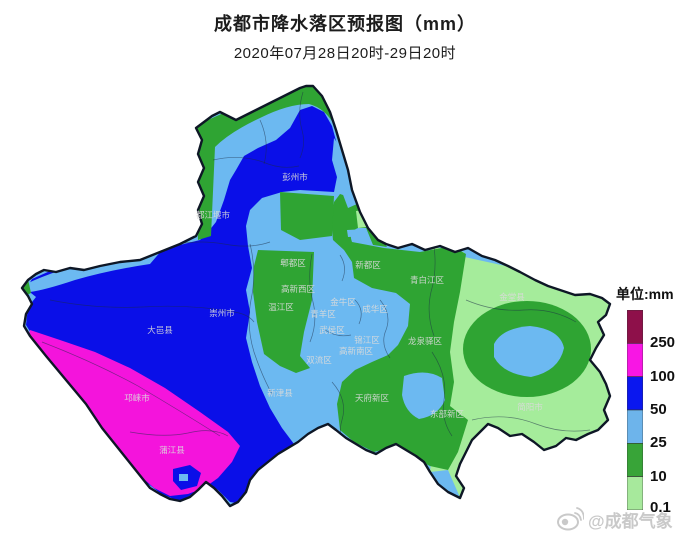  What do you see at coordinates (367, 340) in the screenshot?
I see `district-label-jinjiang: 锦江区` at bounding box center [367, 340].